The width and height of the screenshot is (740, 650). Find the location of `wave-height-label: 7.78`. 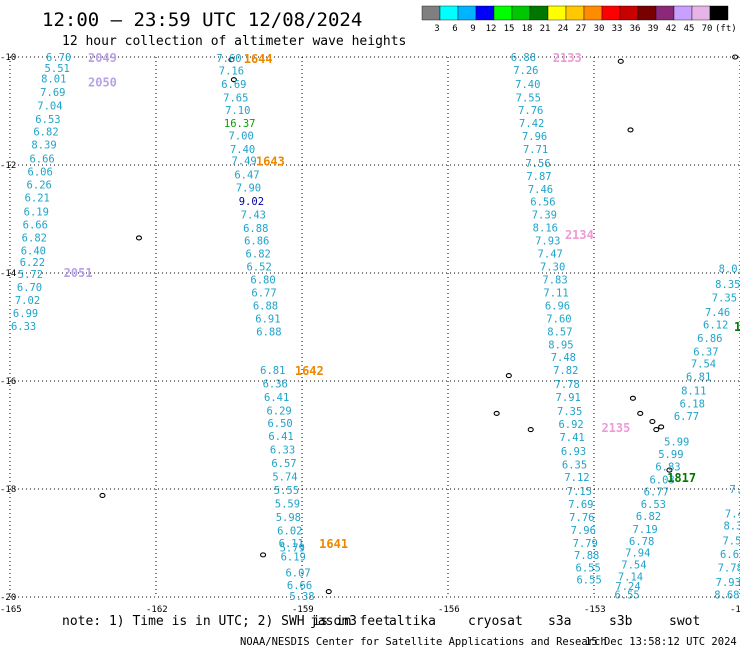

wave-height-label: 7.78 is located at coordinates (729, 568).